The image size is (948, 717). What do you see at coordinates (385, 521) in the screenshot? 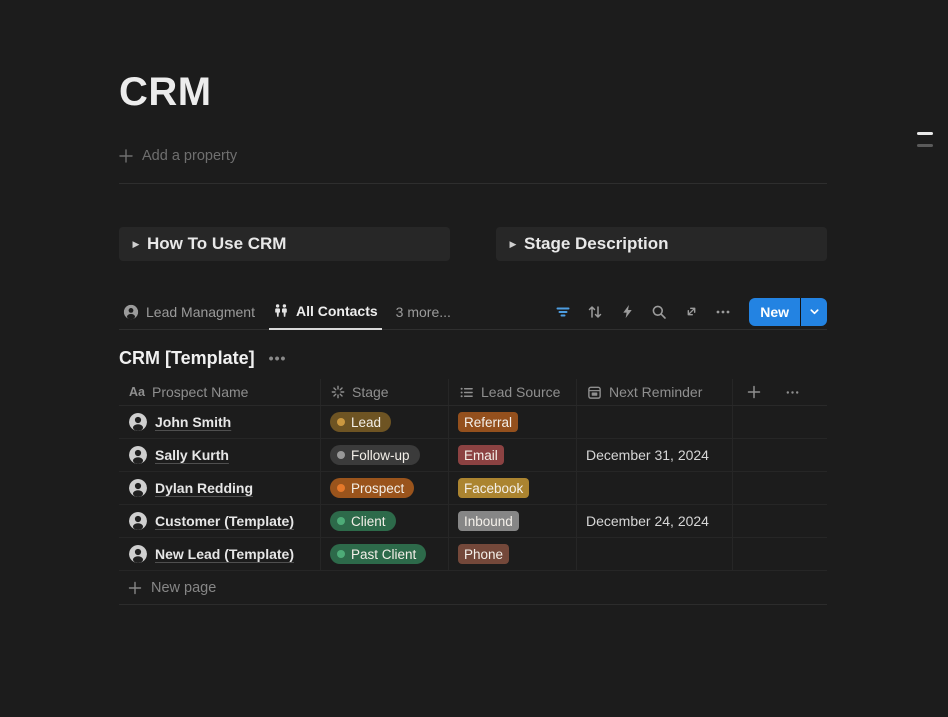
I see `stage-cell: Client` at bounding box center [385, 521].